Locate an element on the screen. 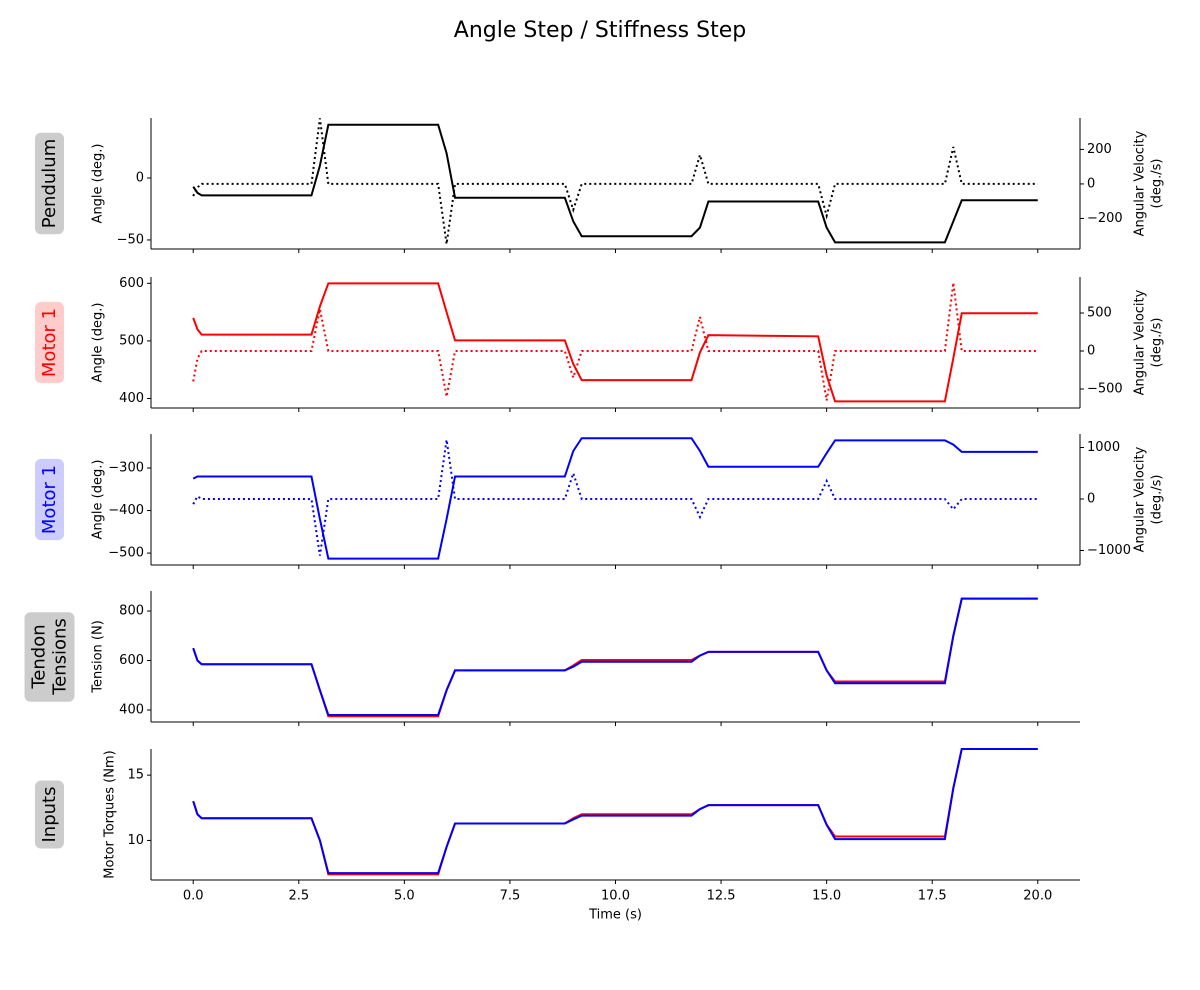 Image resolution: width=1200 pixels, height=990 pixels. y2-tick-label: −1000 is located at coordinates (1109, 550).